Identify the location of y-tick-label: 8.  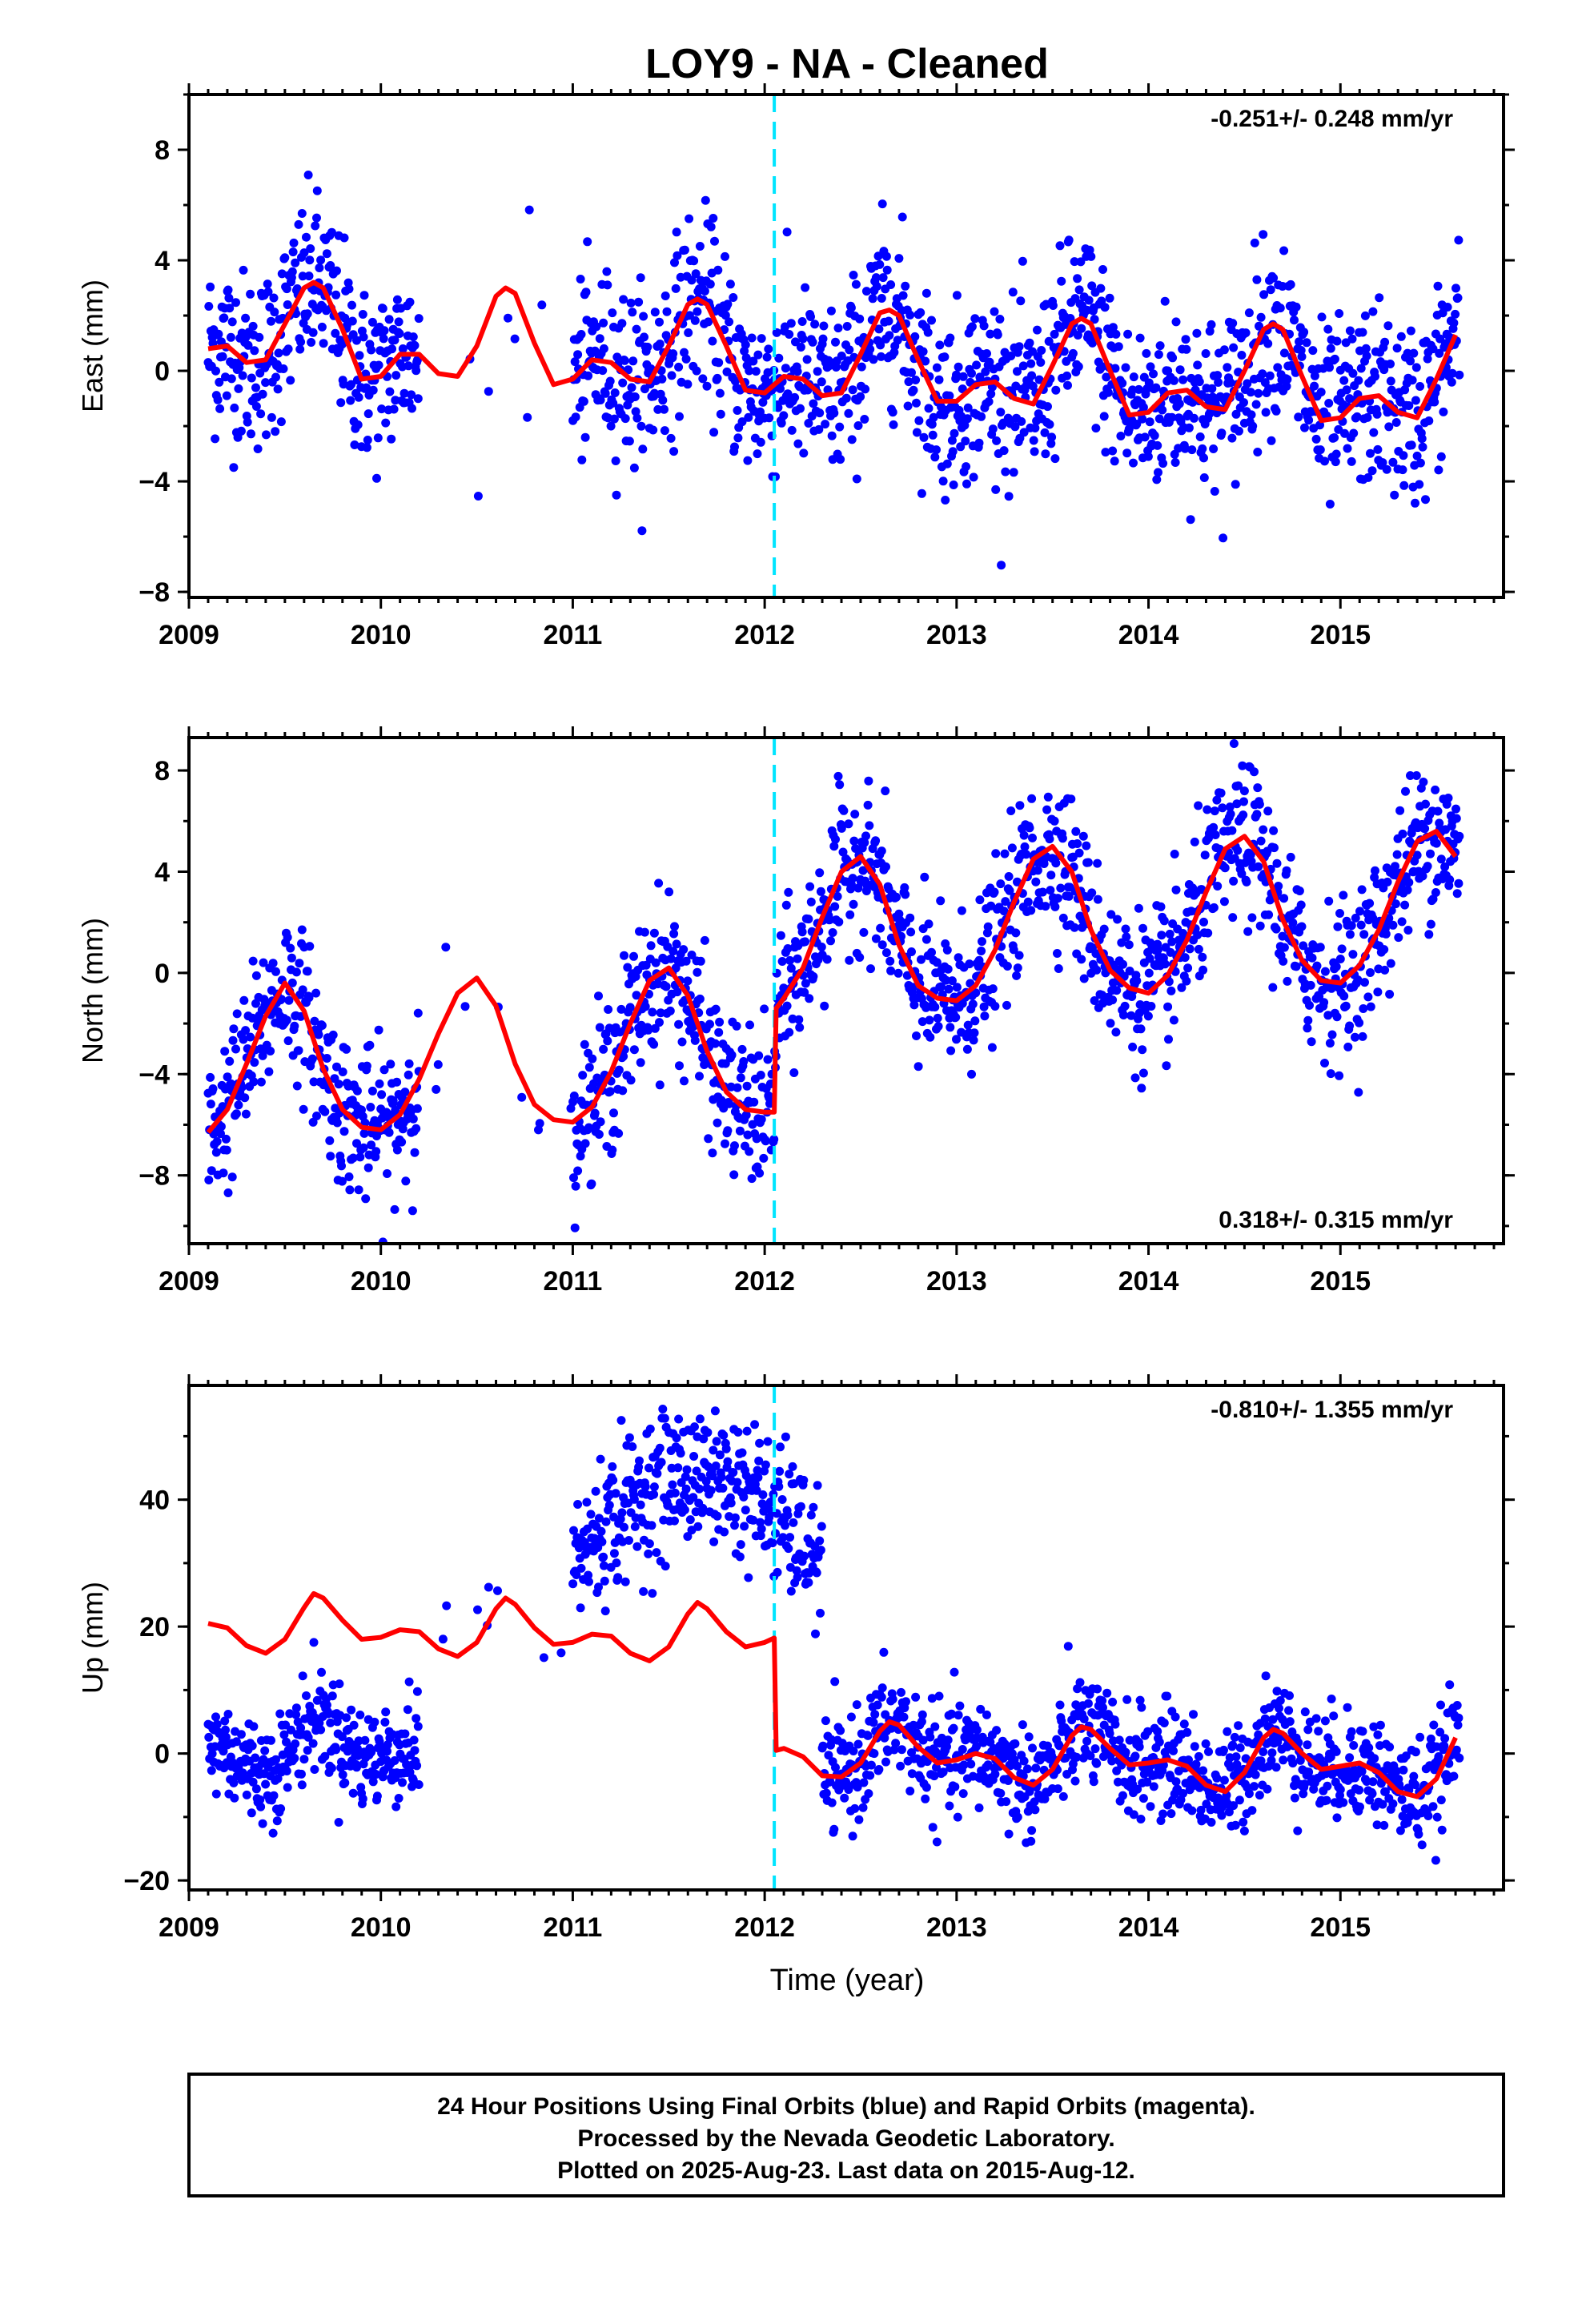
(162, 771).